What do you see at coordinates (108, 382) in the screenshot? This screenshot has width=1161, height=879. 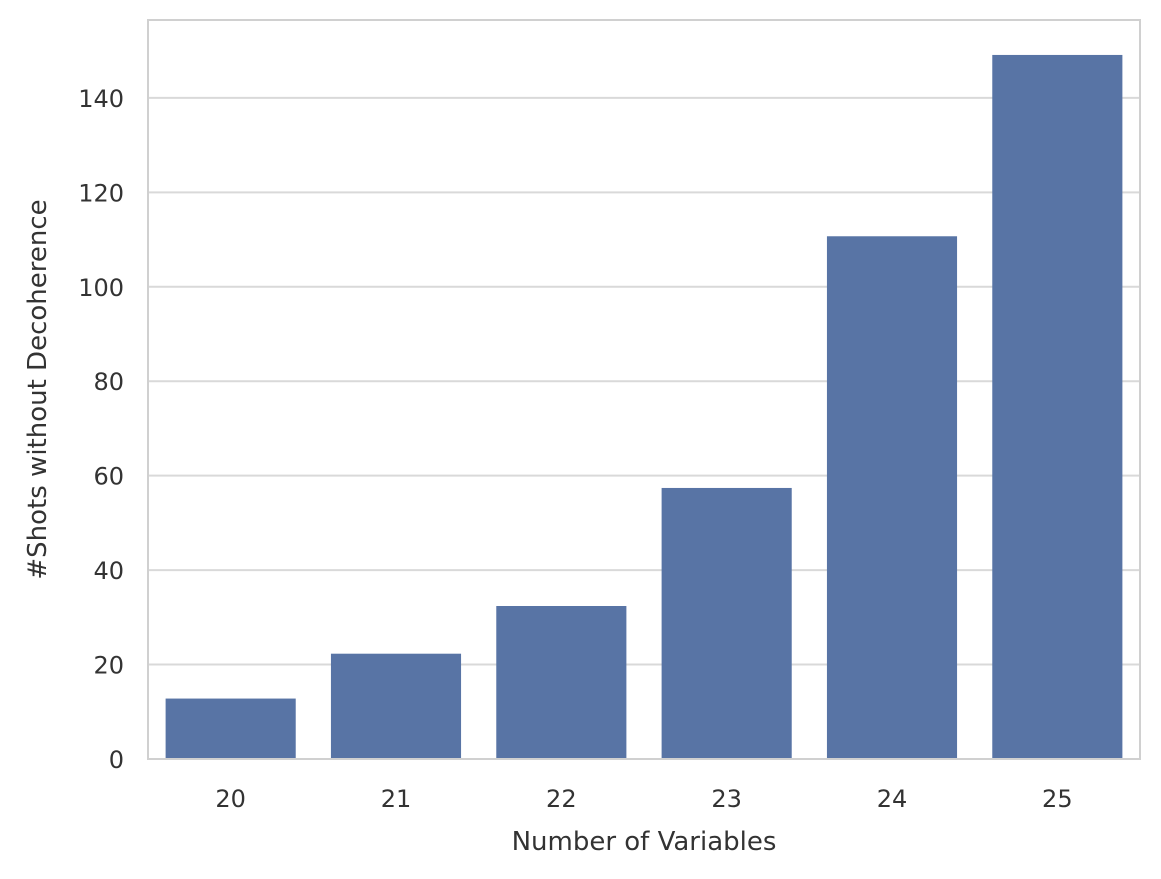 I see `y-tick-label: 80` at bounding box center [108, 382].